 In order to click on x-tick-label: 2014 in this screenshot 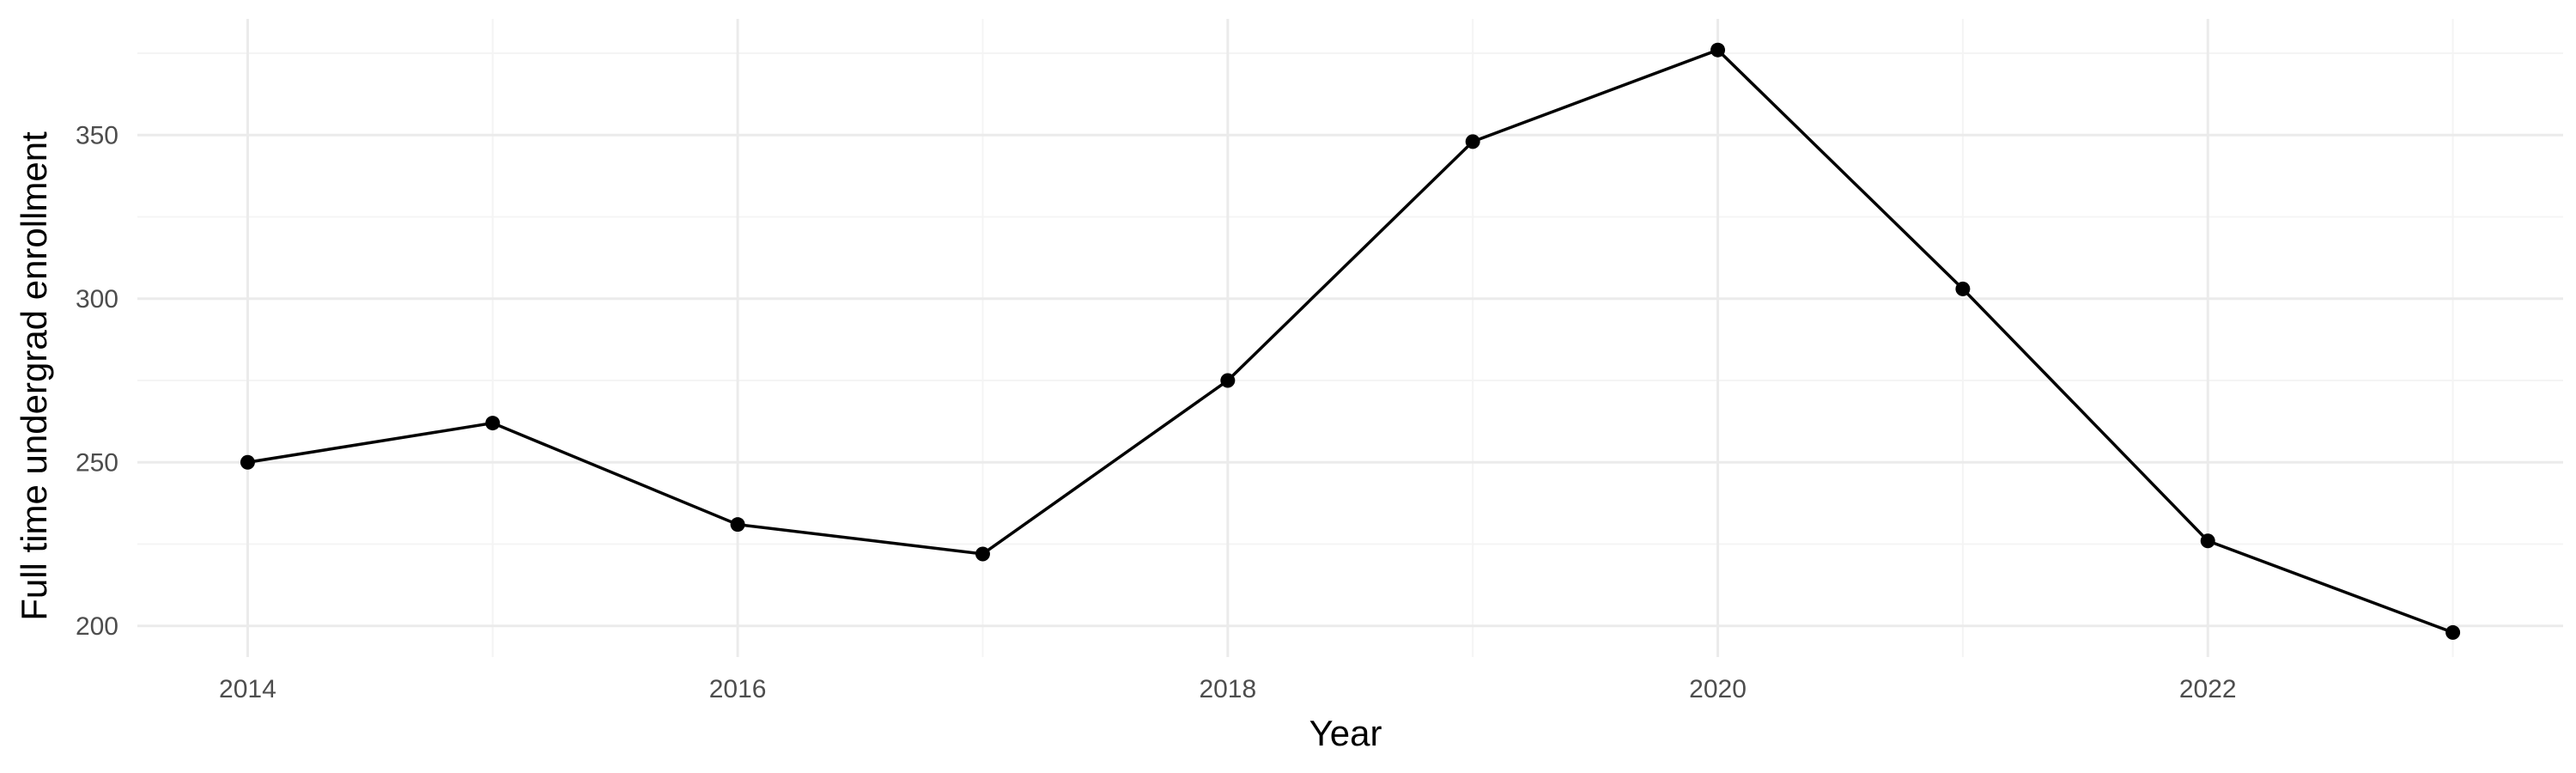, I will do `click(248, 689)`.